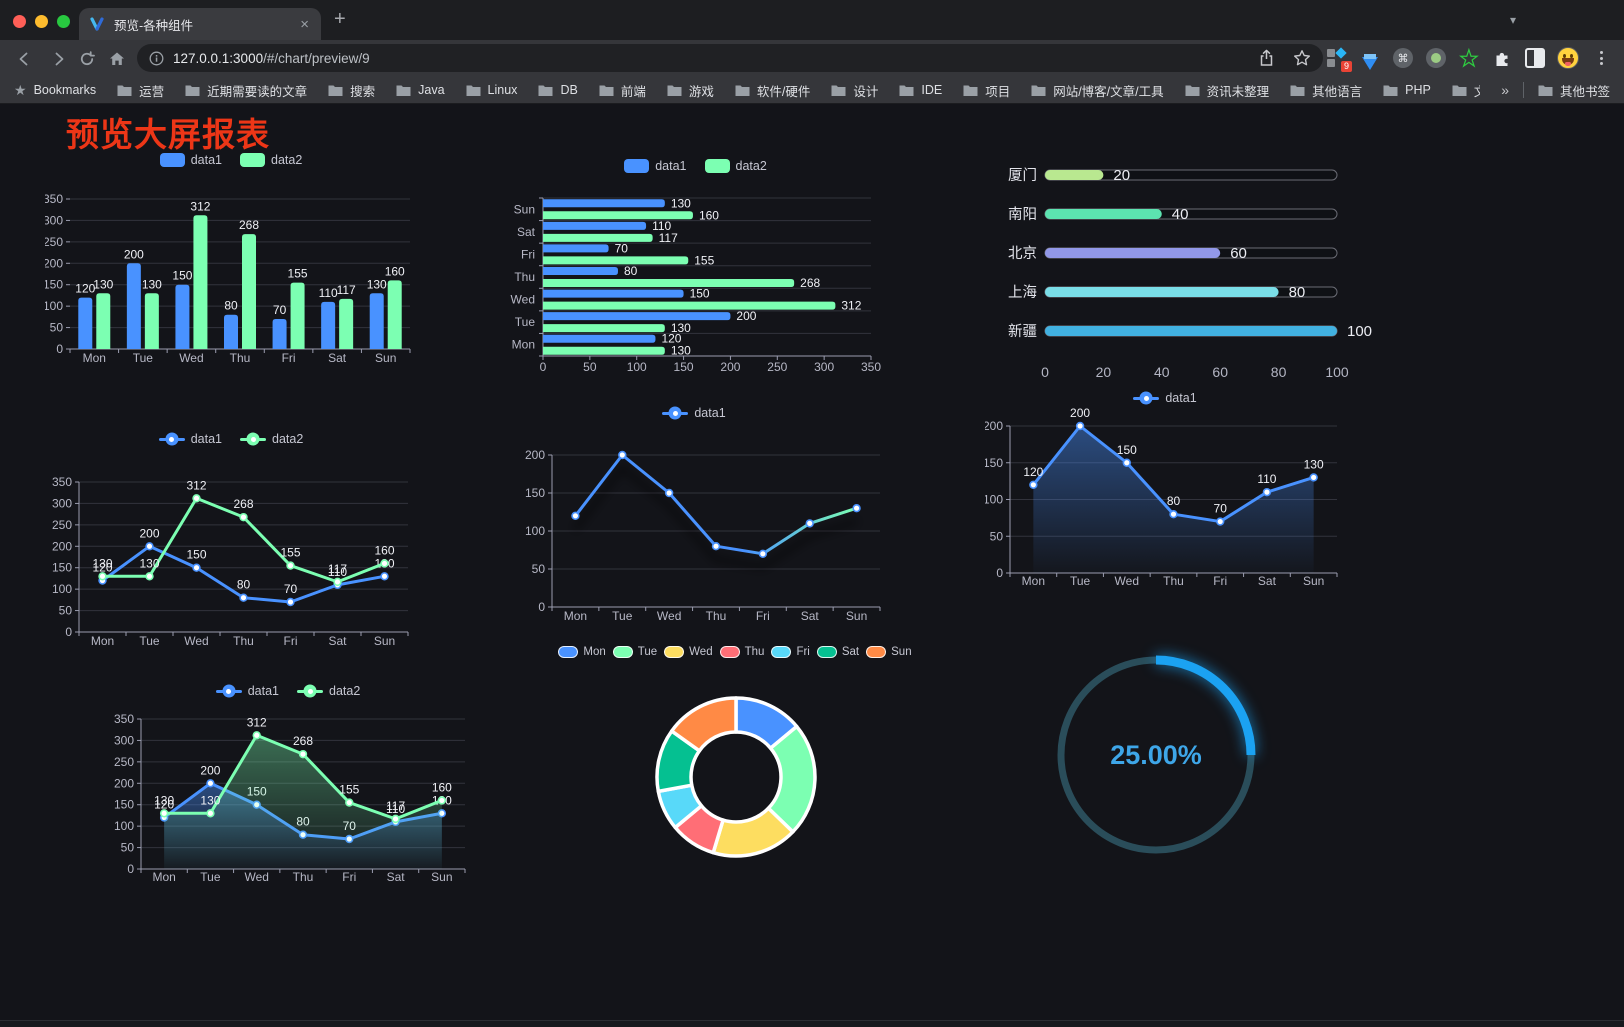 Image resolution: width=1624 pixels, height=1027 pixels. Describe the element at coordinates (772, 90) in the screenshot. I see `bookmark-folder: 软件/硬件` at that location.